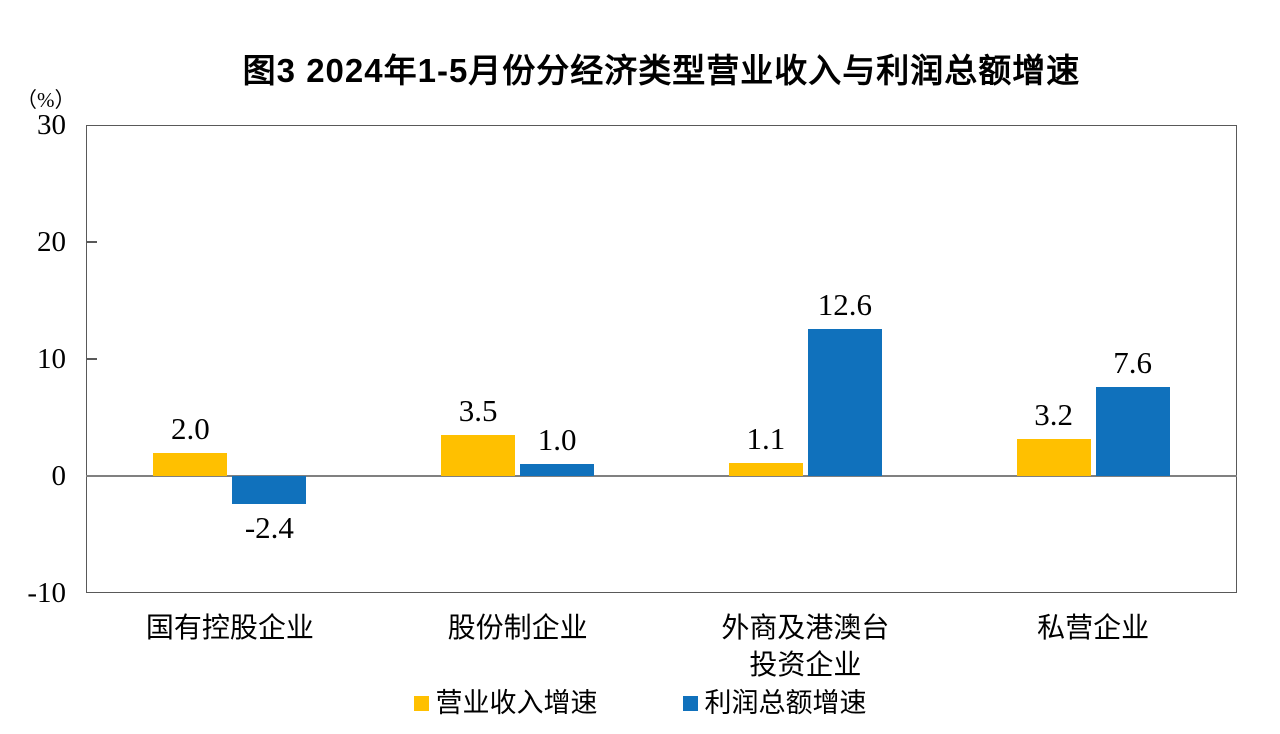 This screenshot has width=1280, height=734. What do you see at coordinates (229, 628) in the screenshot?
I see `x-category-label: 国有控股企业` at bounding box center [229, 628].